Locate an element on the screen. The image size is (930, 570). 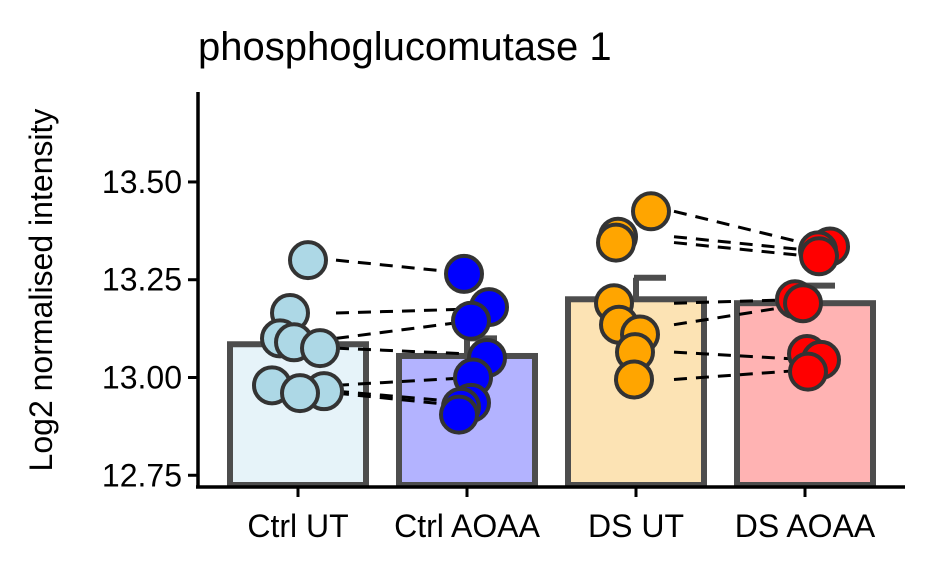
y-axis-label: Log2 normalised intensity is located at coordinates (41, 290).